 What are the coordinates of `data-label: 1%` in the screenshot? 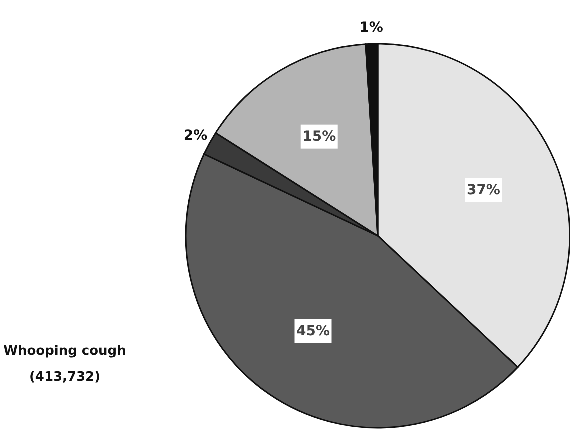 It's located at (372, 28).